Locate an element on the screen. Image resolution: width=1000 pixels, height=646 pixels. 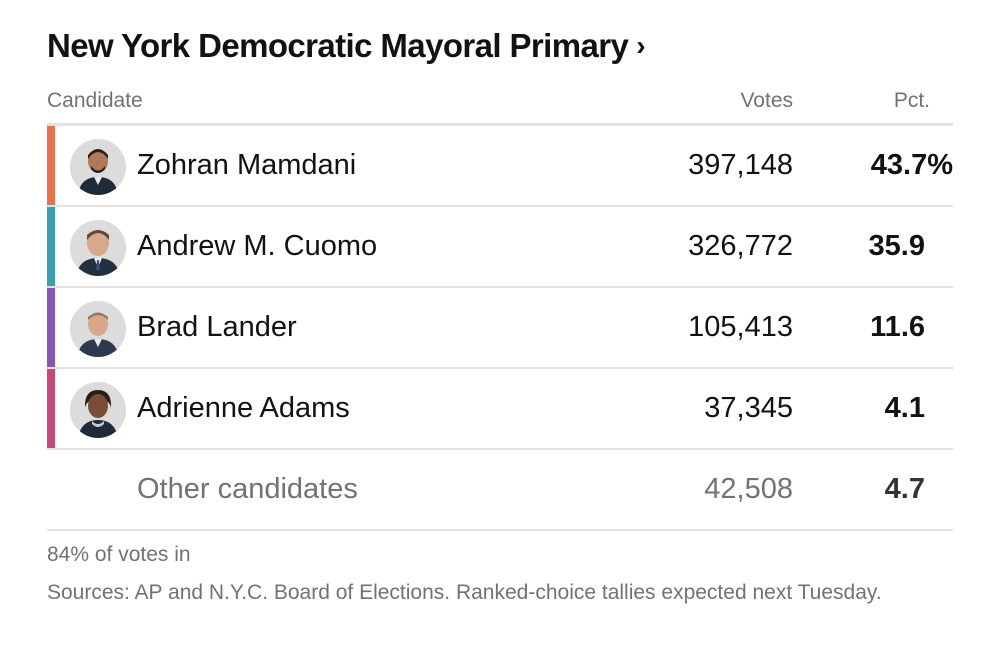
candidate-name: Zohran Mamdani is located at coordinates (247, 165).